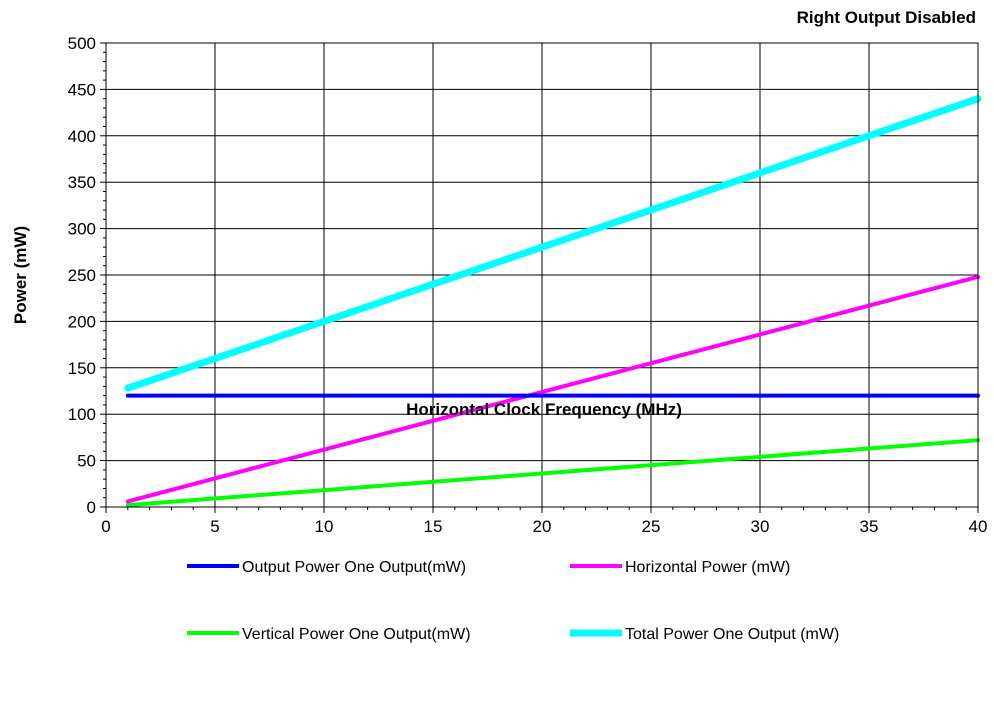  Describe the element at coordinates (433, 526) in the screenshot. I see `x-tick-label: 15` at that location.